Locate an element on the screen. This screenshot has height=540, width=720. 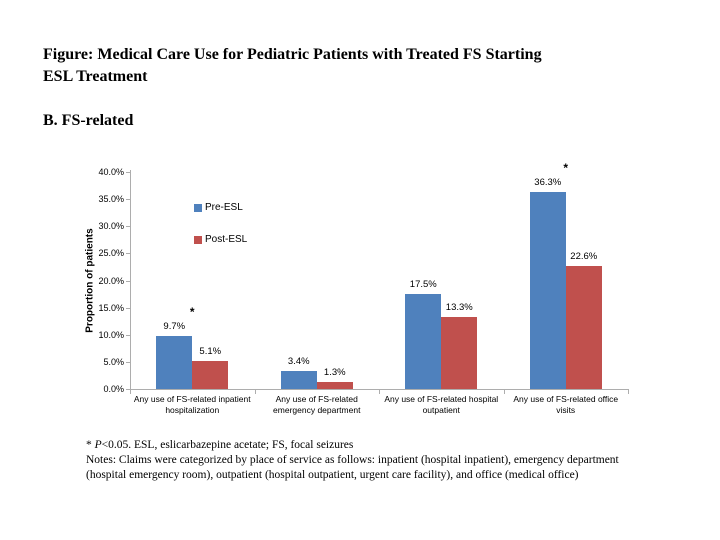
bar-value-label: 1.3% is located at coordinates (334, 372).